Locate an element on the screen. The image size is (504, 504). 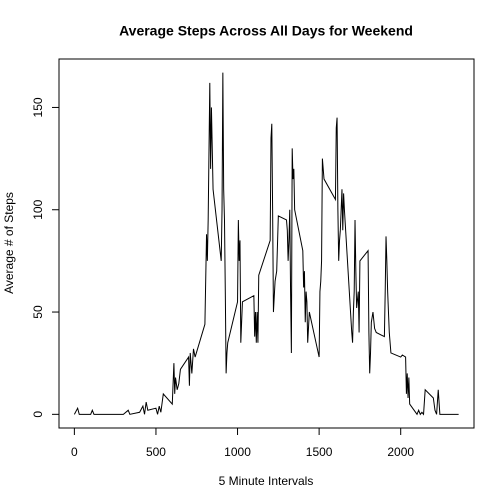
y-tick-label: 100 is located at coordinates (38, 209).